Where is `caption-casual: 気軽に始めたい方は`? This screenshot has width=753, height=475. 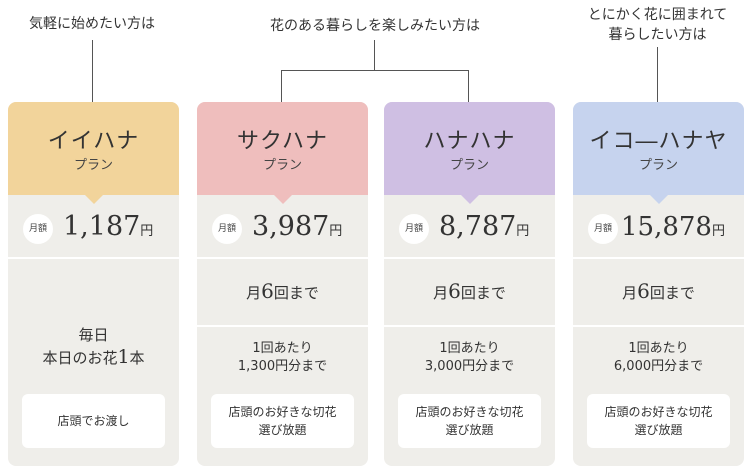
caption-casual: 気軽に始めたい方は is located at coordinates (92, 24).